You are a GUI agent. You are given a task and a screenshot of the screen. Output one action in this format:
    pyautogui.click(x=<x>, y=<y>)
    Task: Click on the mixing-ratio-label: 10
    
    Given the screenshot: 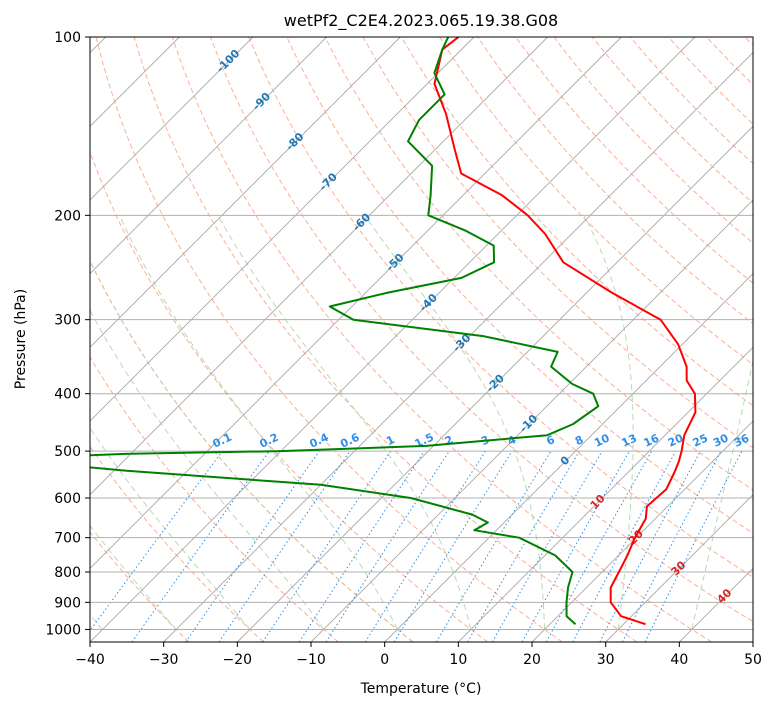 What is the action you would take?
    pyautogui.click(x=602, y=440)
    